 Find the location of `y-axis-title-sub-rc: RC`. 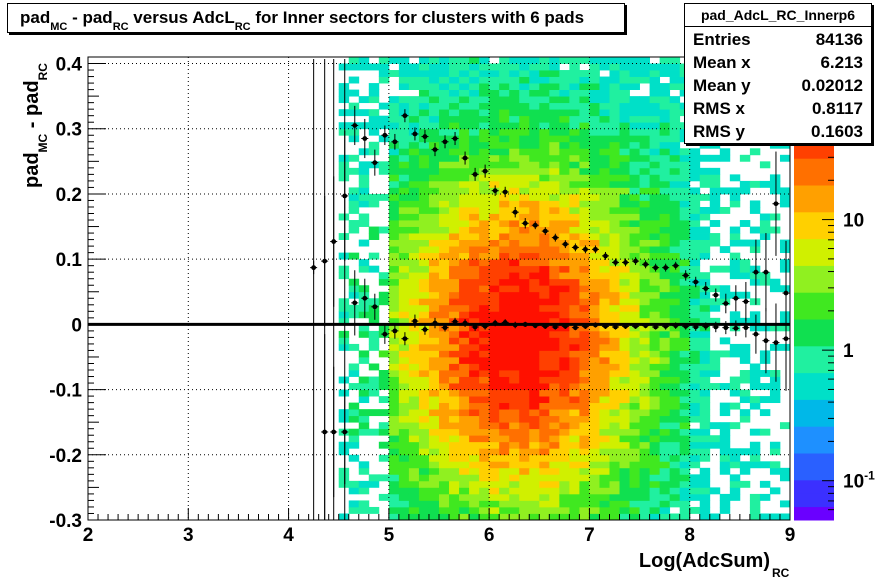

y-axis-title-sub-rc: RC is located at coordinates (43, 72).